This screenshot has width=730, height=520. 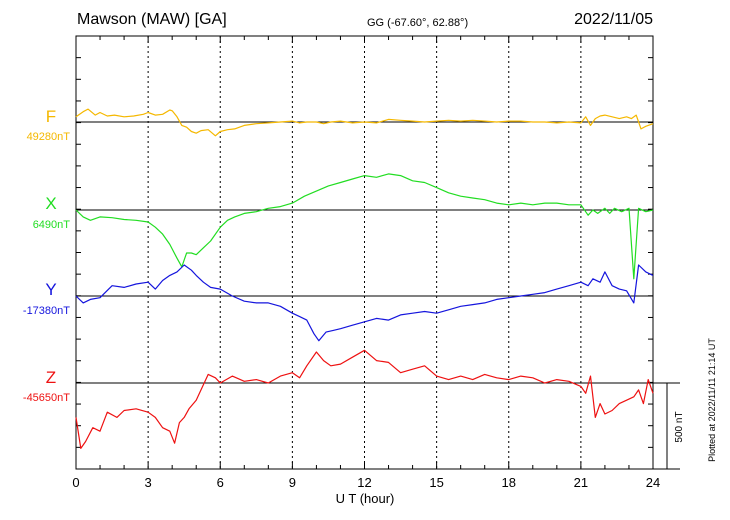 What do you see at coordinates (365, 498) in the screenshot?
I see `x-axis-label: U T (hour)` at bounding box center [365, 498].